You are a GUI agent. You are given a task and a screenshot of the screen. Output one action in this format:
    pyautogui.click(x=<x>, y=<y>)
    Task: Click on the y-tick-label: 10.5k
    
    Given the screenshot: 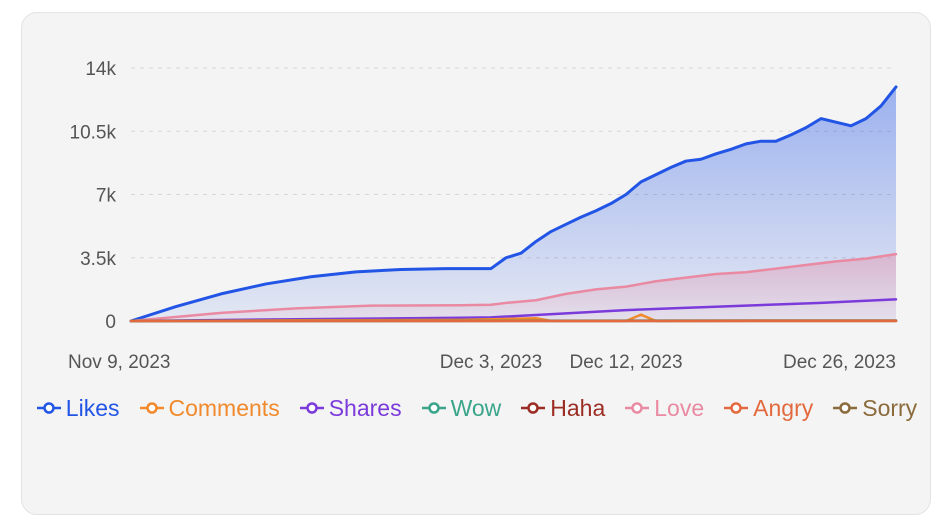 What is the action you would take?
    pyautogui.click(x=93, y=132)
    